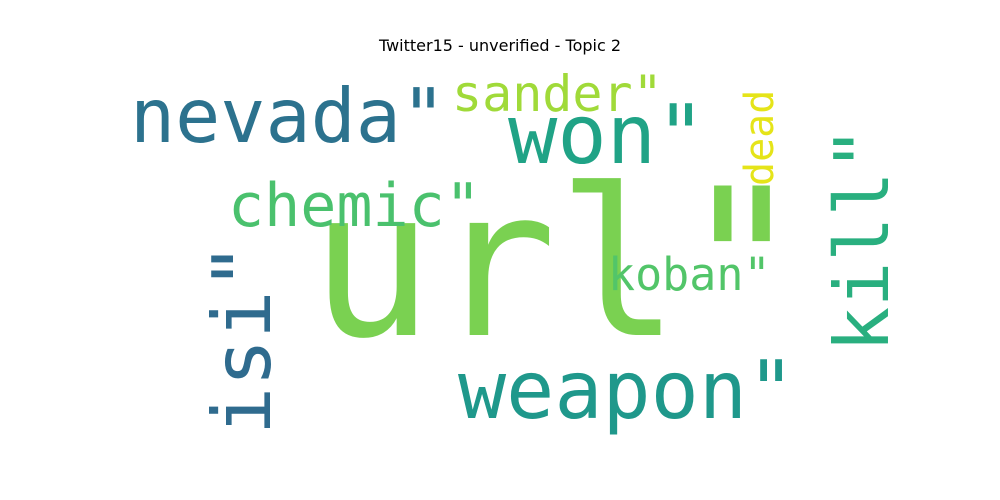  What do you see at coordinates (606, 135) in the screenshot?
I see `word-won: won"` at bounding box center [606, 135].